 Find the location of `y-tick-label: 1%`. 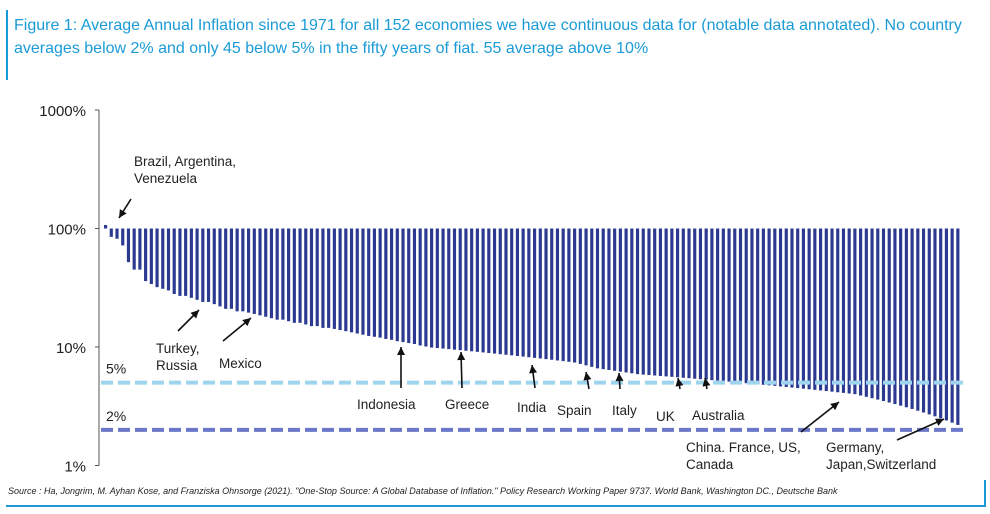

y-tick-label: 1% is located at coordinates (75, 467).